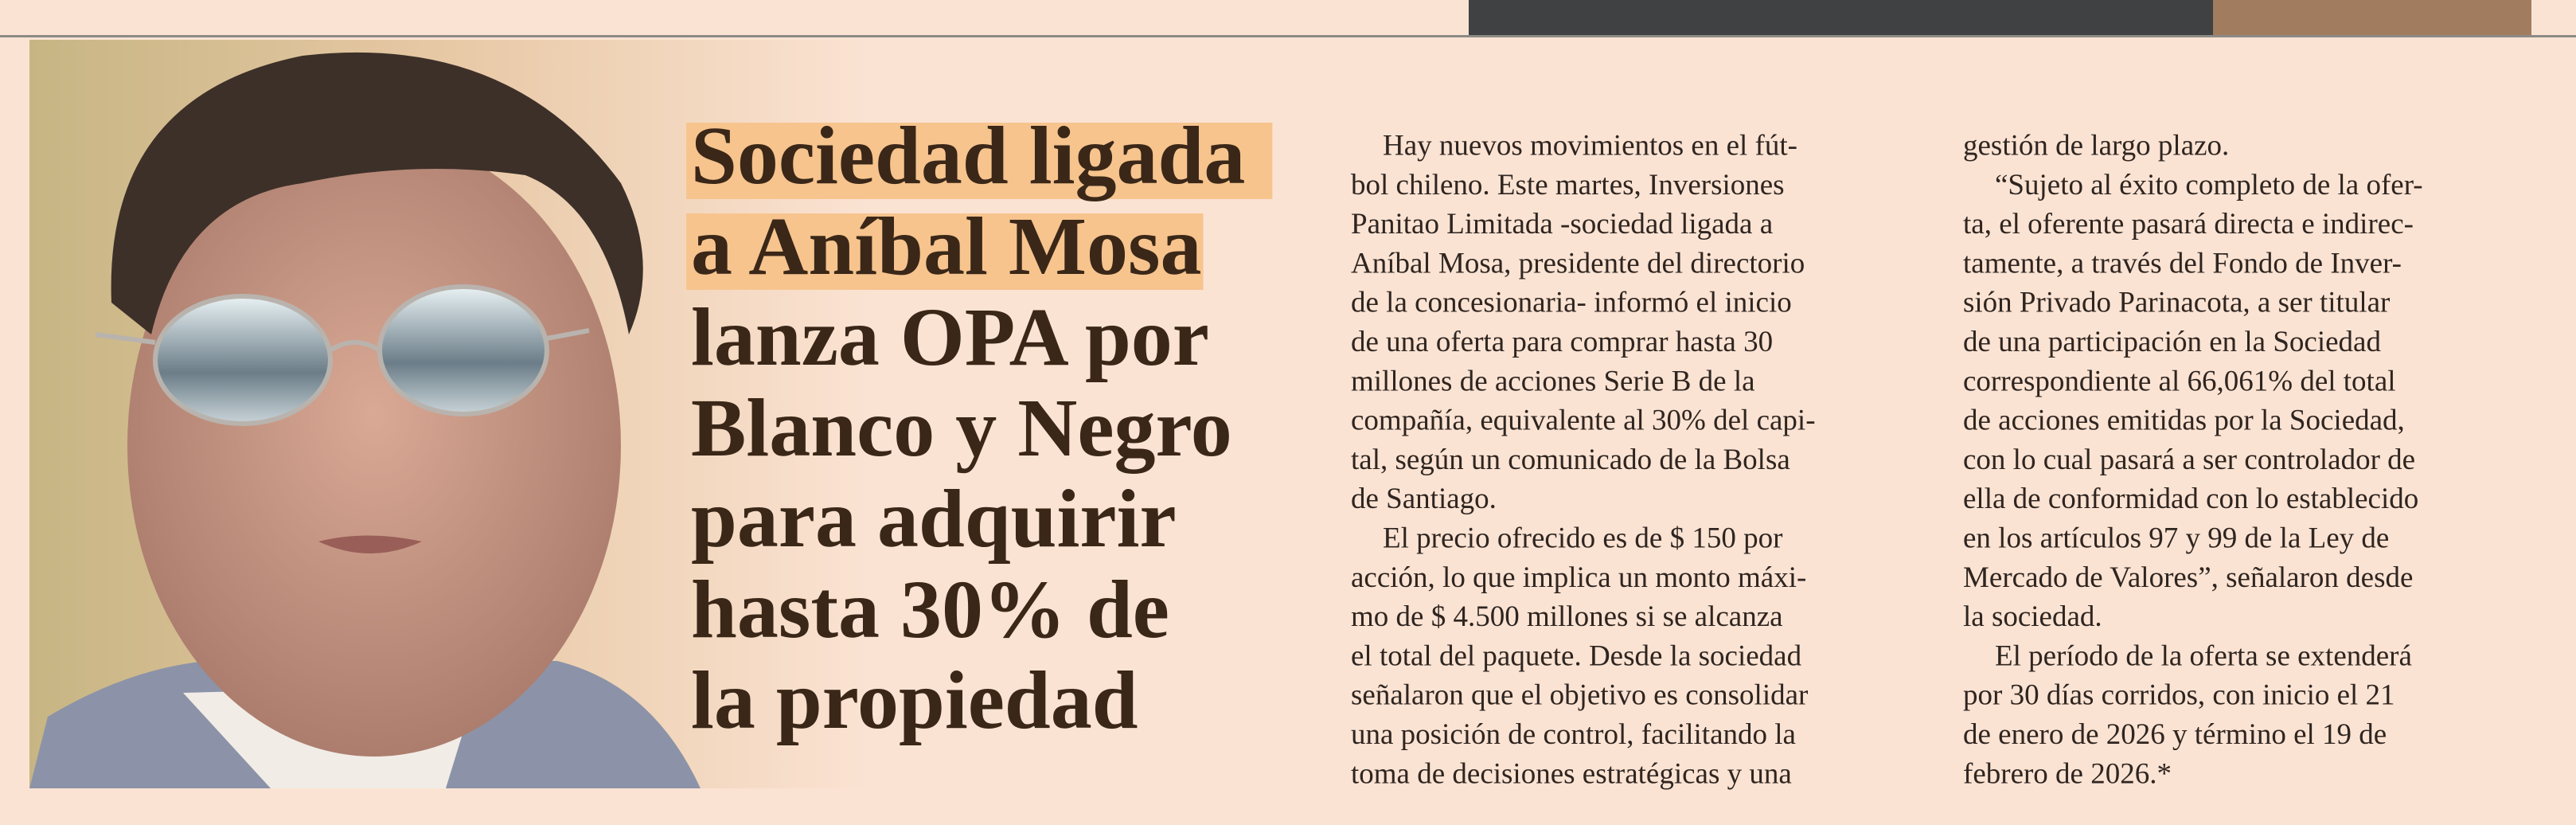 This screenshot has width=2576, height=825. I want to click on body-line: en los artículos 97 y 99 de la Ley de, so click(2176, 538).